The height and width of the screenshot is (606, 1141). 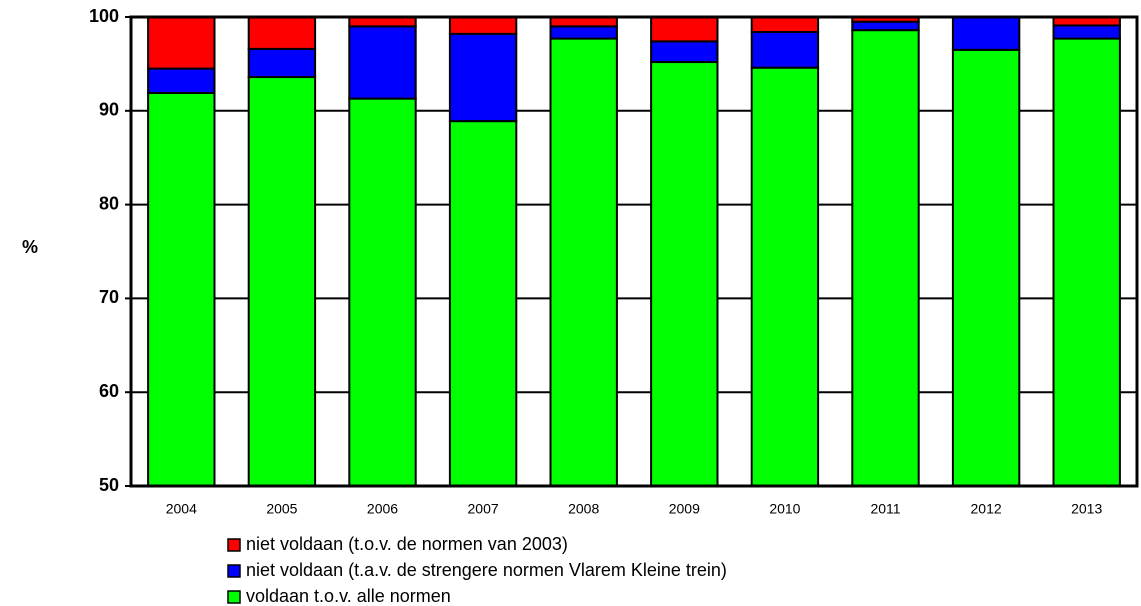 What do you see at coordinates (348, 596) in the screenshot?
I see `legend-label: voldaan t.o.v. alle normen` at bounding box center [348, 596].